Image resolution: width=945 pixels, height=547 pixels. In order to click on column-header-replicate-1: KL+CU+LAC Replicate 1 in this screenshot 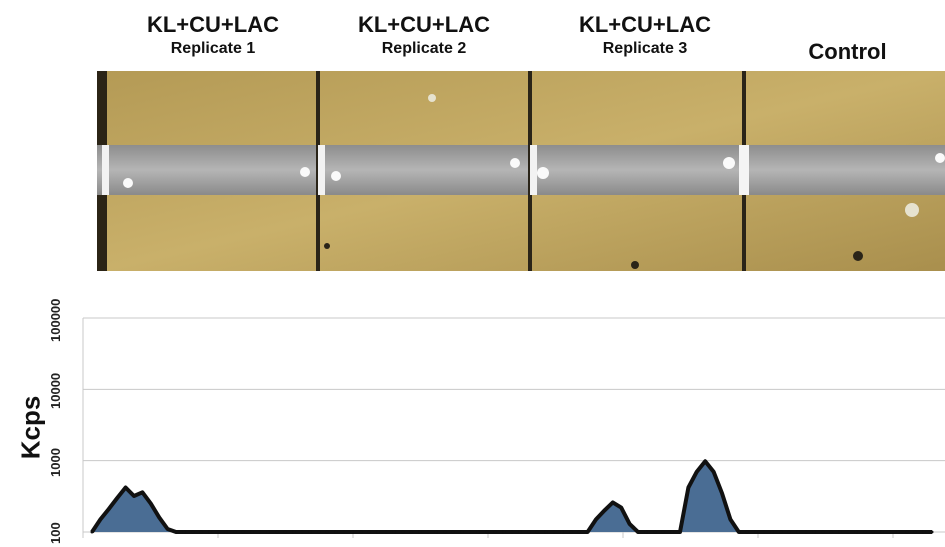, I will do `click(213, 36)`.